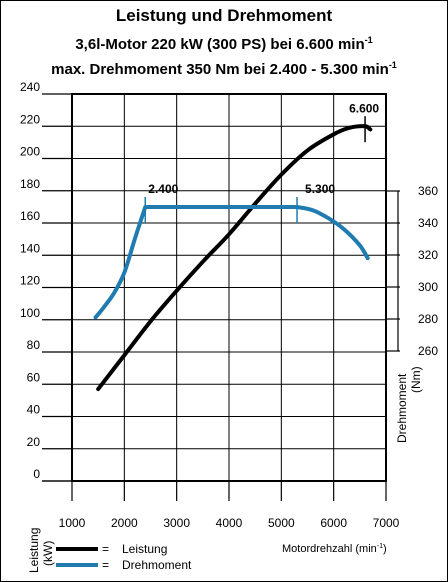  What do you see at coordinates (320, 189) in the screenshot?
I see `marker-label-2: 5.300` at bounding box center [320, 189].